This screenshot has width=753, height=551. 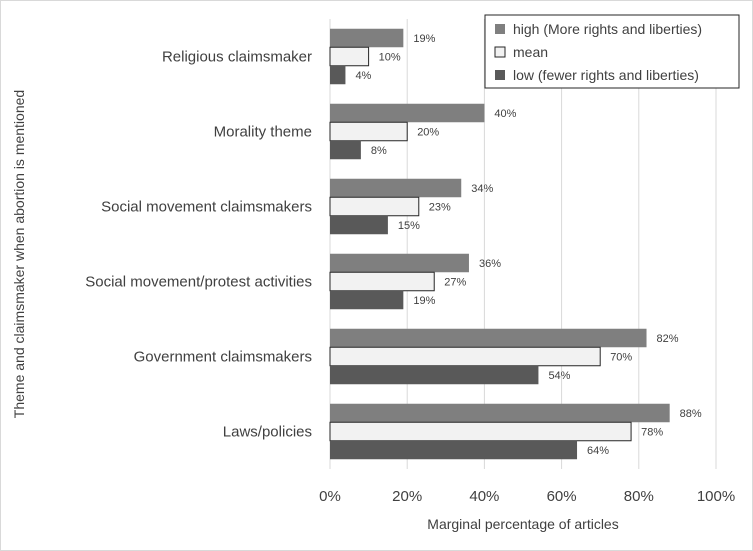 What do you see at coordinates (263, 132) in the screenshot?
I see `category-label: Morality theme` at bounding box center [263, 132].